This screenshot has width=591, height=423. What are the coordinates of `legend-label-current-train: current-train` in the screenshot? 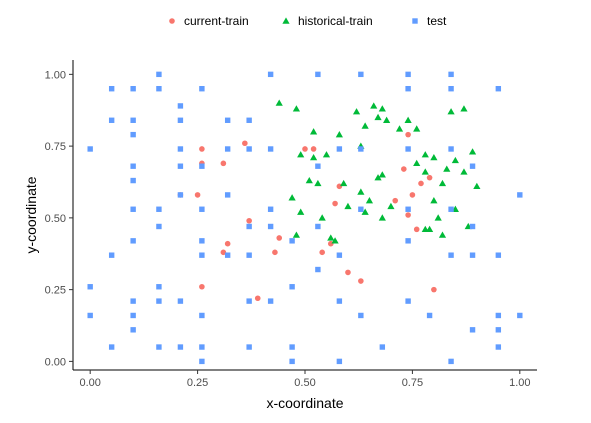 It's located at (216, 21).